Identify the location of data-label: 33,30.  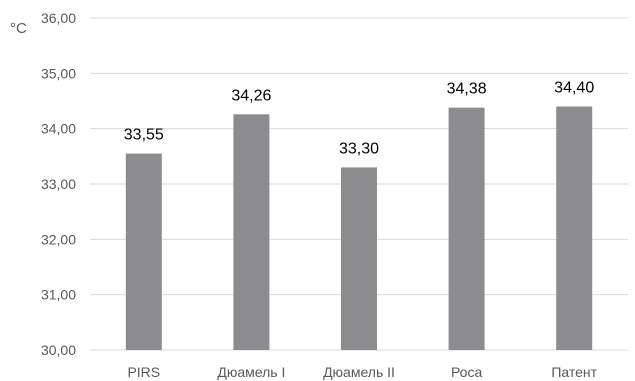
(359, 148).